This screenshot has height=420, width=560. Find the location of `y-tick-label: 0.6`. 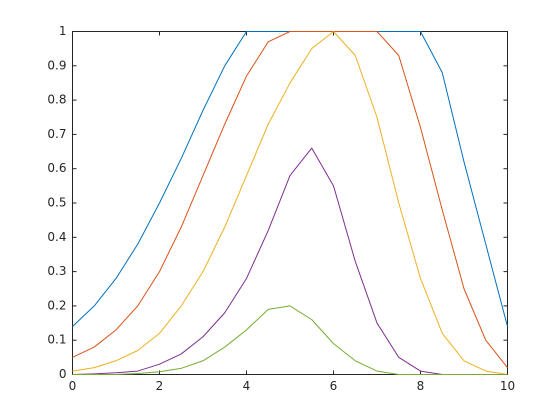

y-tick-label: 0.6 is located at coordinates (56, 168).